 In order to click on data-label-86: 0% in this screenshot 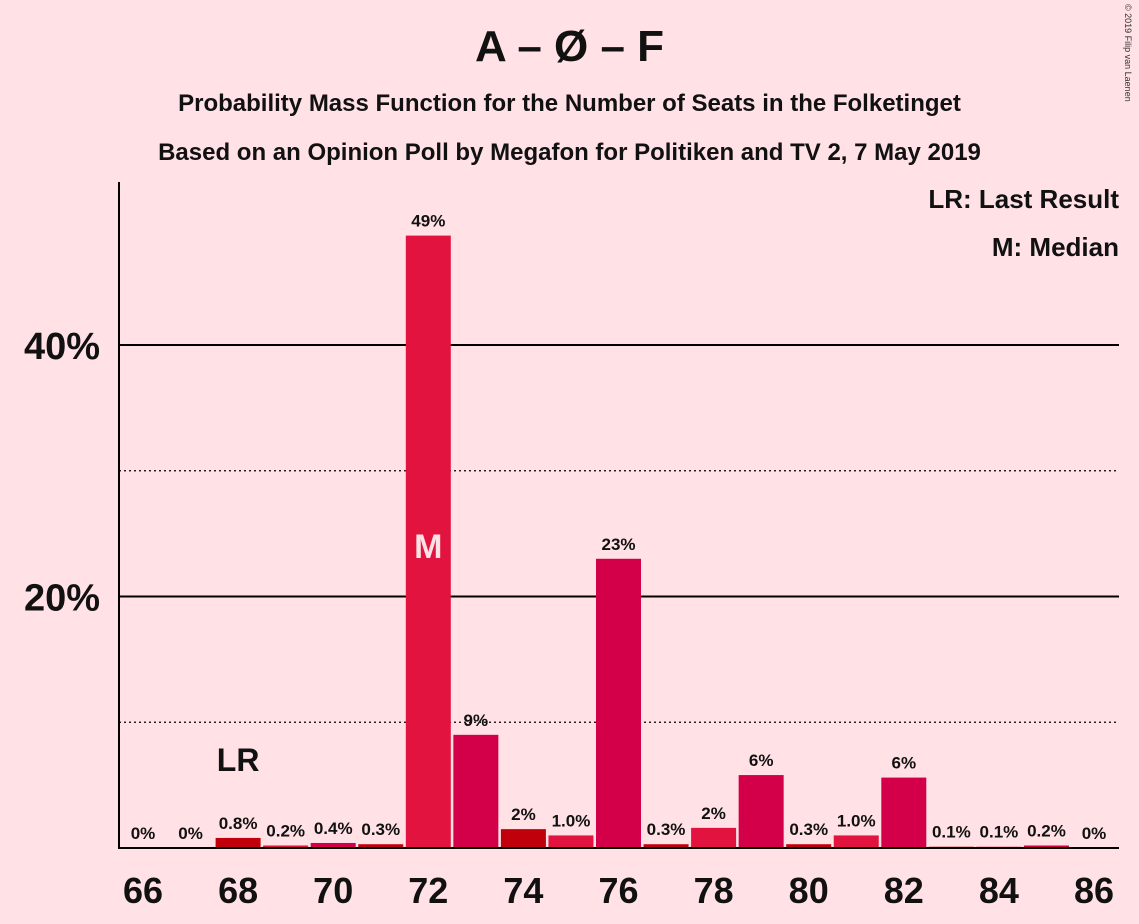, I will do `click(1094, 833)`.